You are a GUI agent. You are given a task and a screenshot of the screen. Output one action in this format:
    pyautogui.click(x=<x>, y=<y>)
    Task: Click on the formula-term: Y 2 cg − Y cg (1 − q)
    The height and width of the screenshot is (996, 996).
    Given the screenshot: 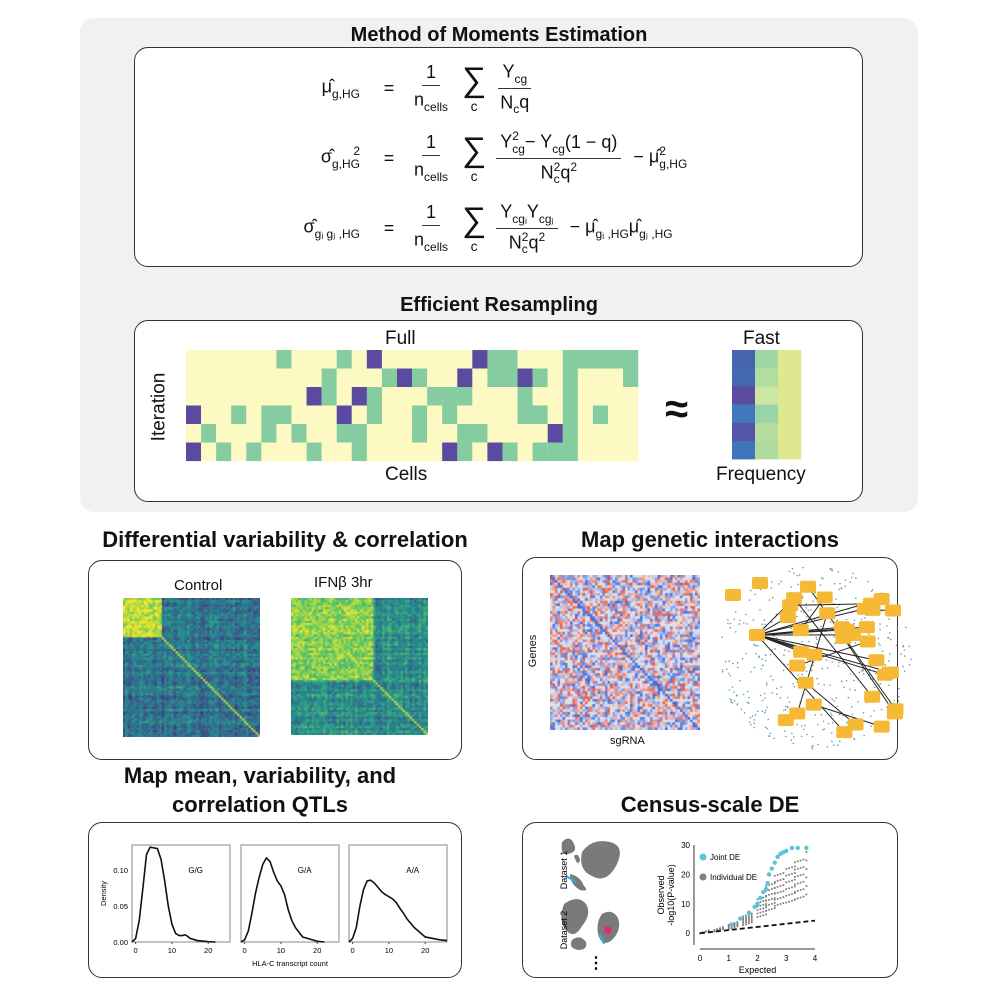 What is the action you would take?
    pyautogui.click(x=558, y=142)
    